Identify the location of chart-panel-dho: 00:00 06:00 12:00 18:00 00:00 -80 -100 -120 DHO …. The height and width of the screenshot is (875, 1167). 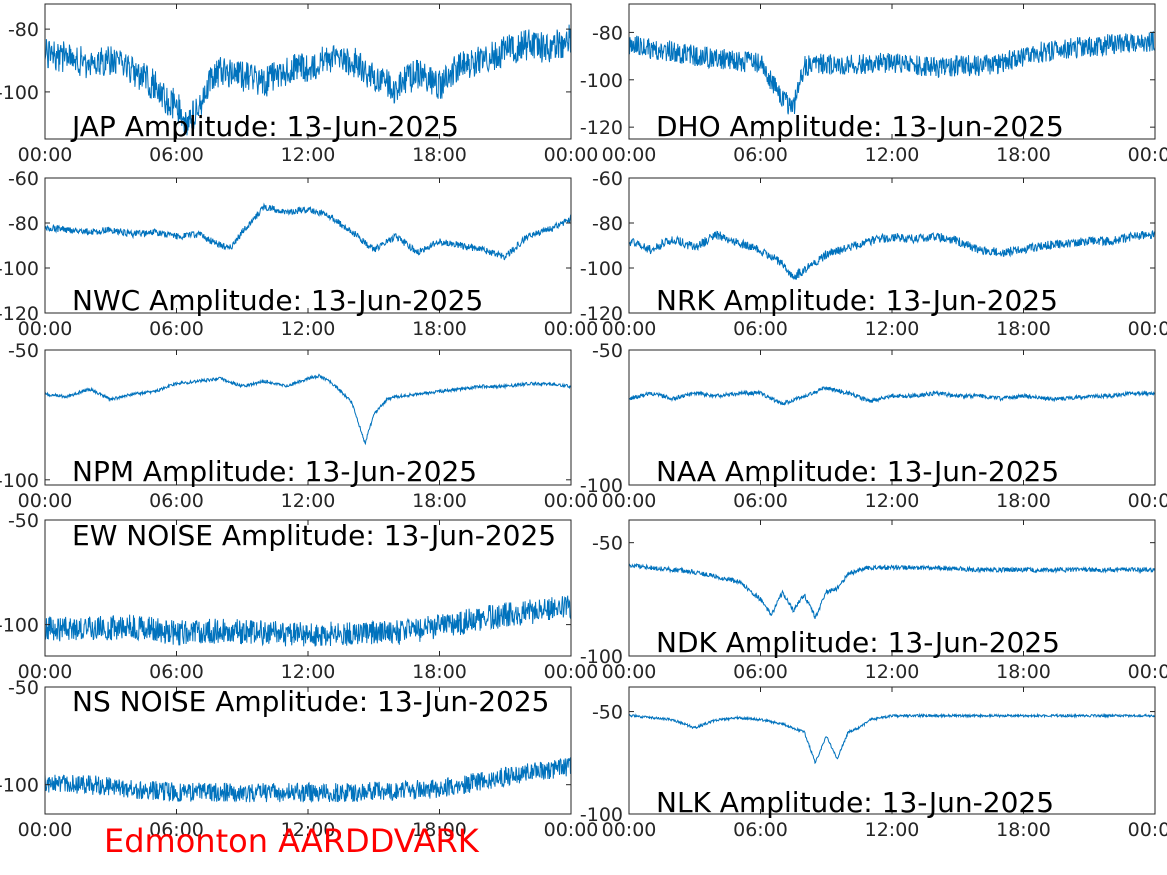
(873, 84).